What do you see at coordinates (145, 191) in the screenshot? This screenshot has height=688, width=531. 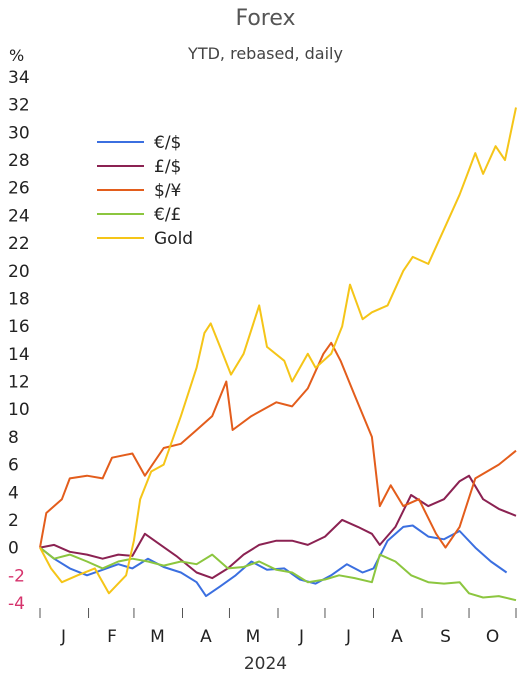 I see `legend: €/$ £/$ $/¥ €/£ Gold` at bounding box center [145, 191].